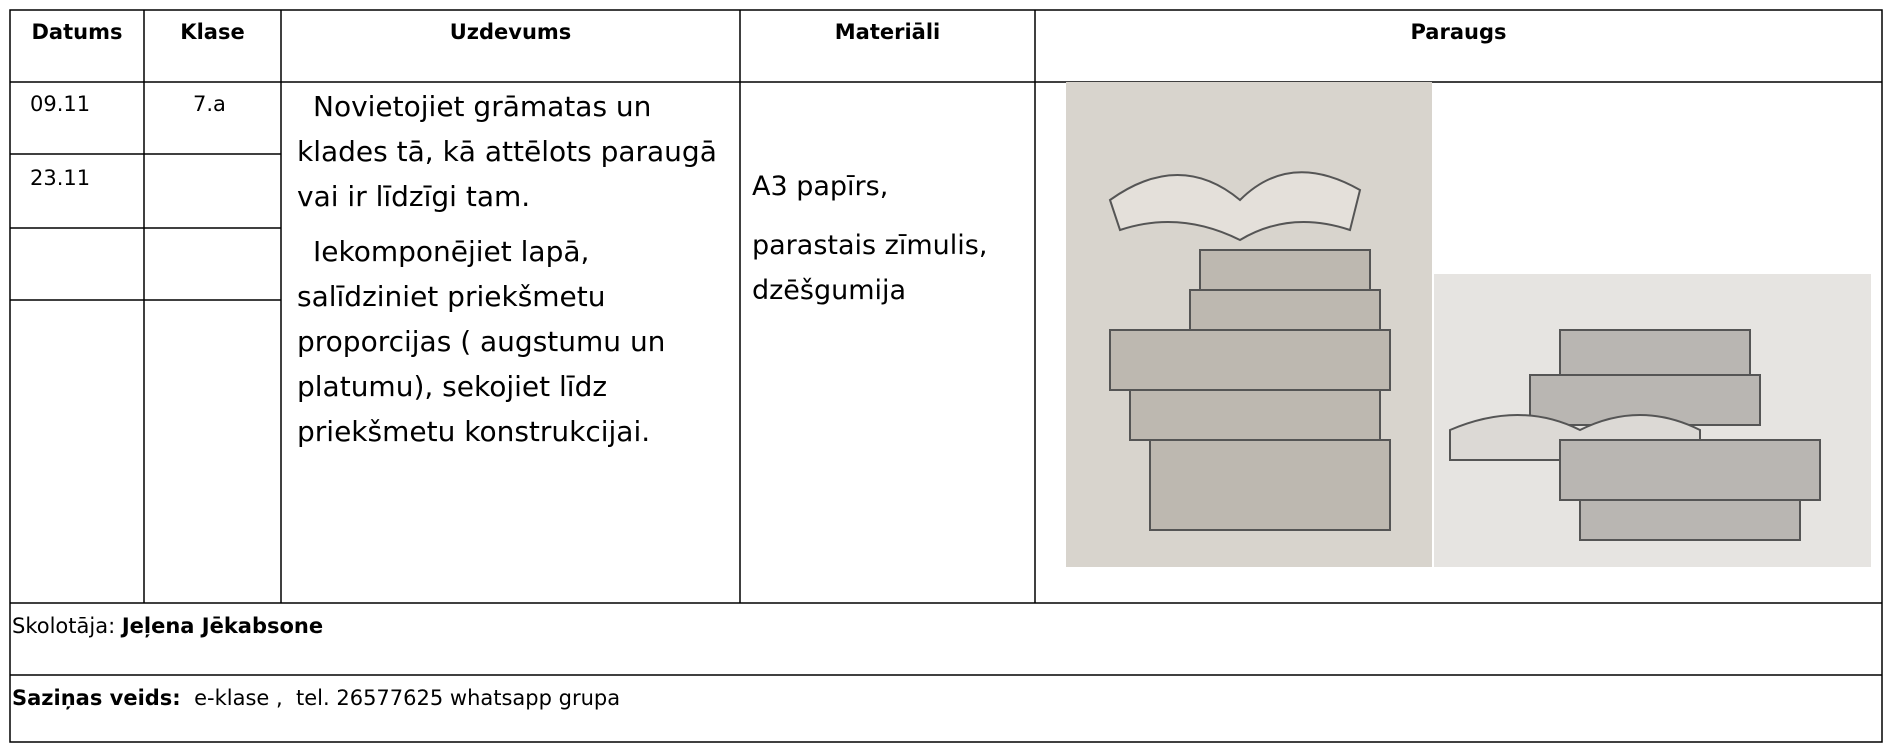 The image size is (1883, 743). What do you see at coordinates (222, 626) in the screenshot?
I see `teacher-name: Jeļena Jēkabsone` at bounding box center [222, 626].